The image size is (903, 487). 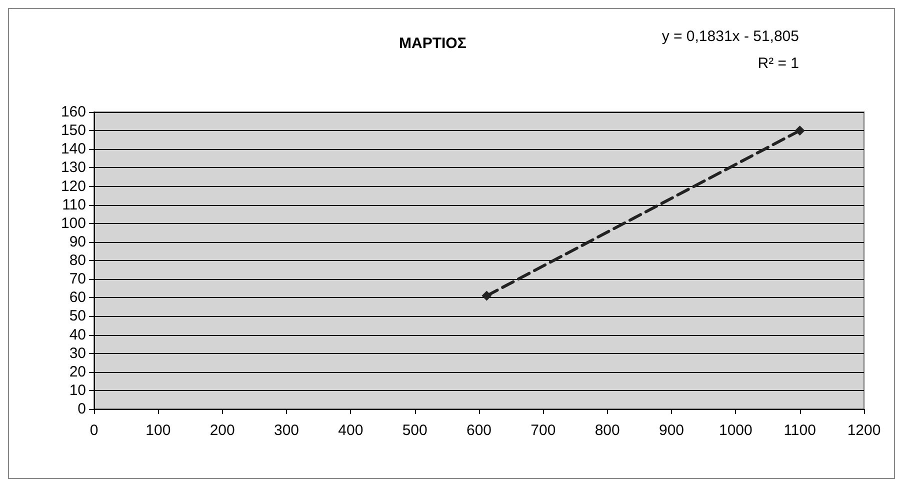 I want to click on y-tick-label: 60, so click(x=77, y=297).